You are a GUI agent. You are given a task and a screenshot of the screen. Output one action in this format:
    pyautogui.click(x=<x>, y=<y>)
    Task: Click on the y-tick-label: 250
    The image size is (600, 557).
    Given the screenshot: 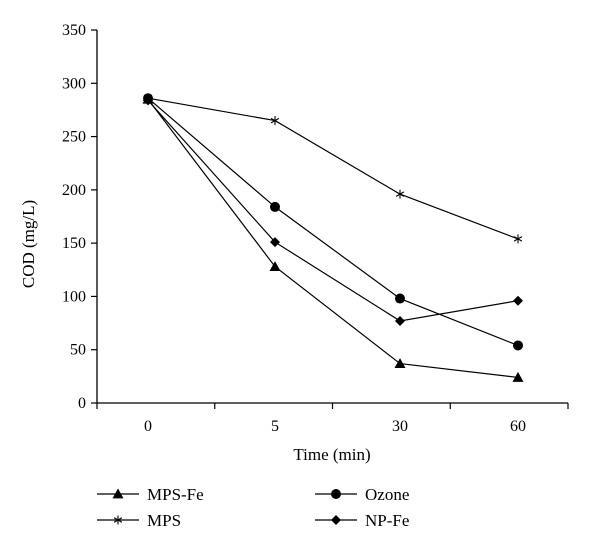 What is the action you would take?
    pyautogui.click(x=74, y=137)
    